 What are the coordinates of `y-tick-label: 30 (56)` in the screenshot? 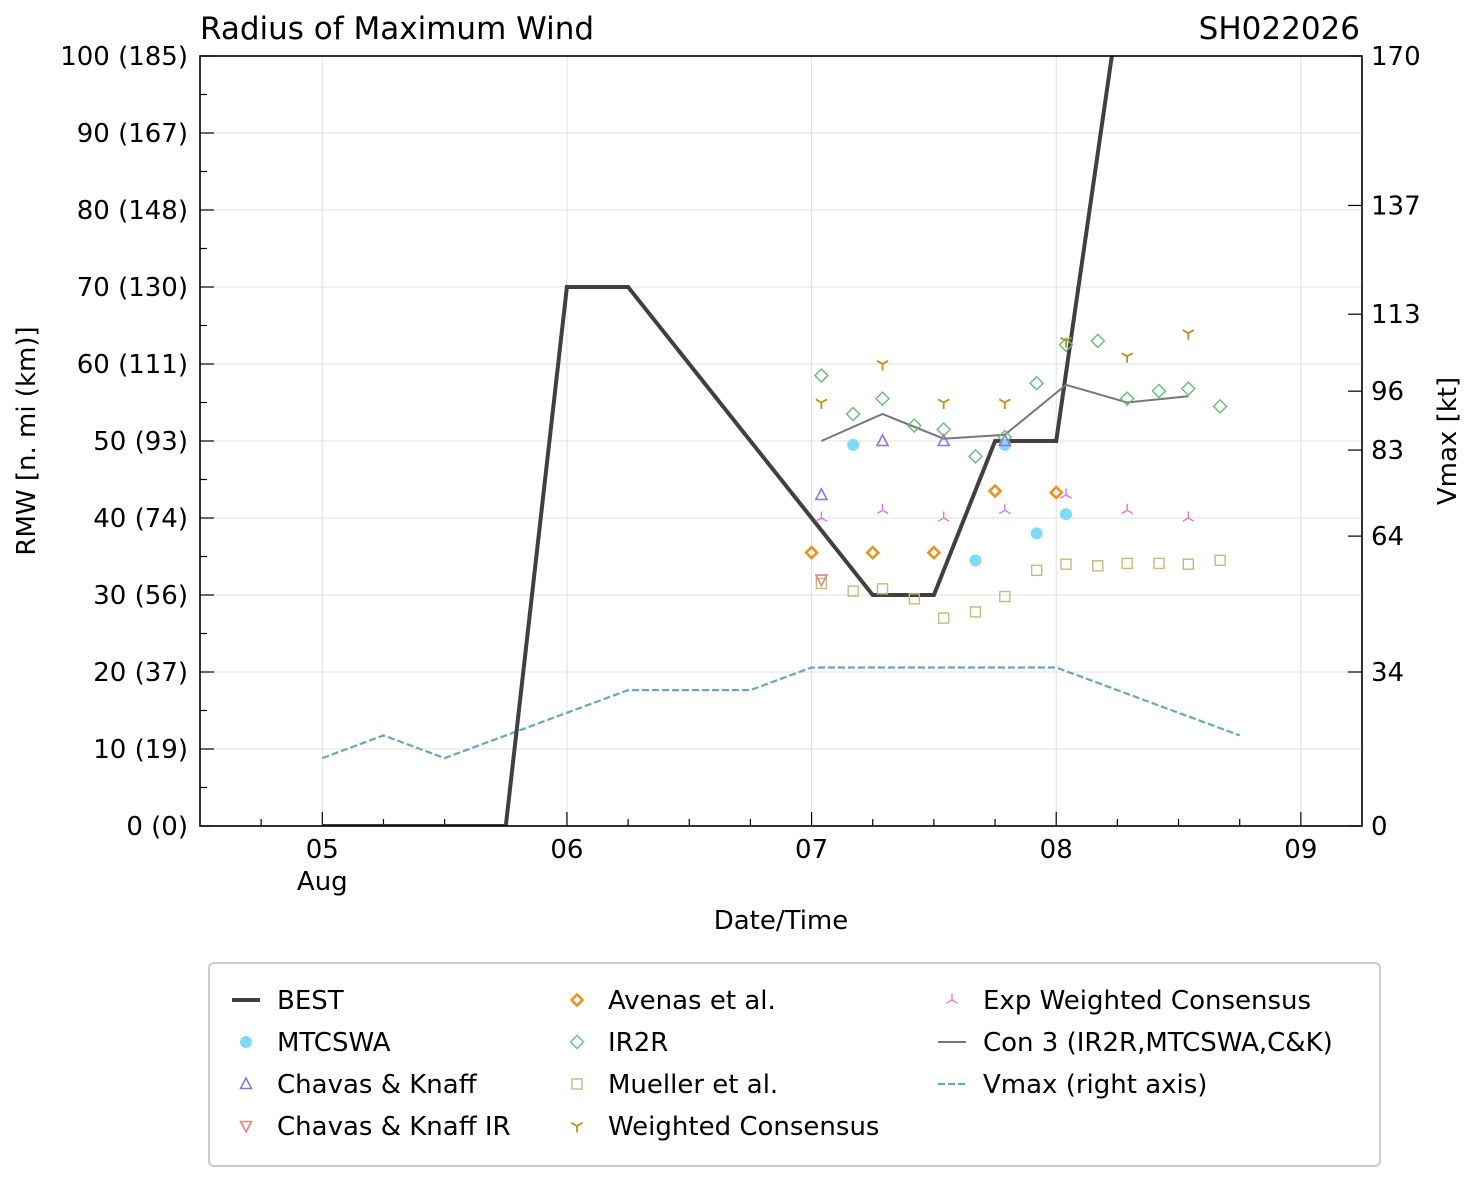 It's located at (140, 596).